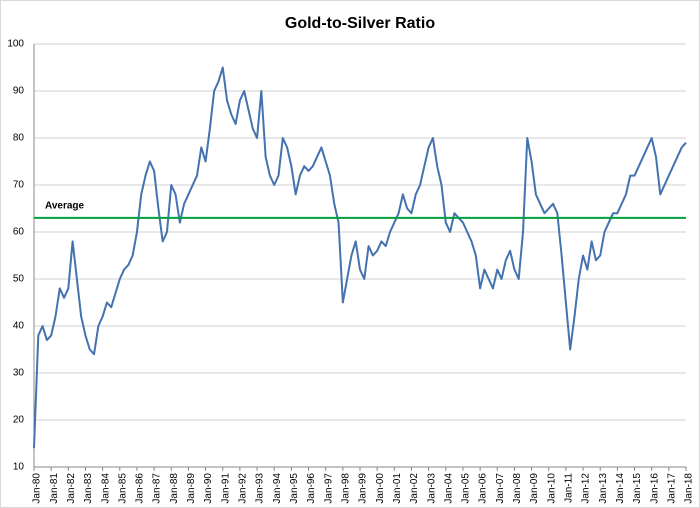 The width and height of the screenshot is (700, 508). I want to click on x-tick-label: Jan-15, so click(637, 488).